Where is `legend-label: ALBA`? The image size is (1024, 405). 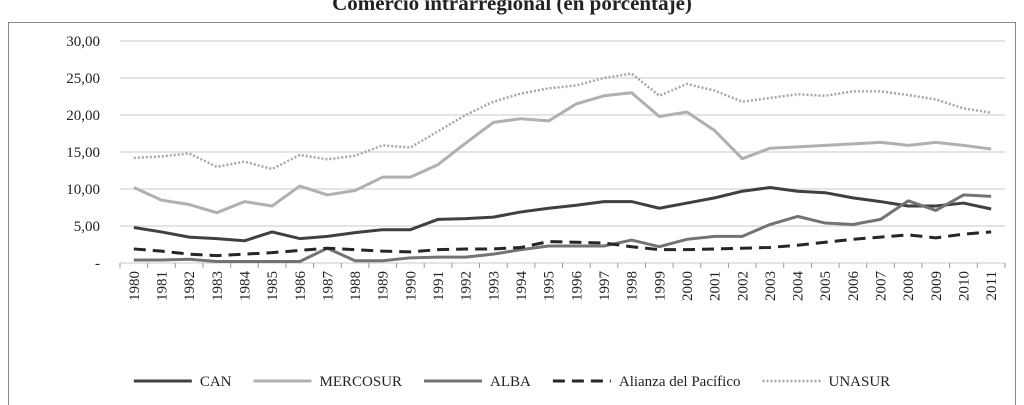
legend-label: ALBA is located at coordinates (510, 382).